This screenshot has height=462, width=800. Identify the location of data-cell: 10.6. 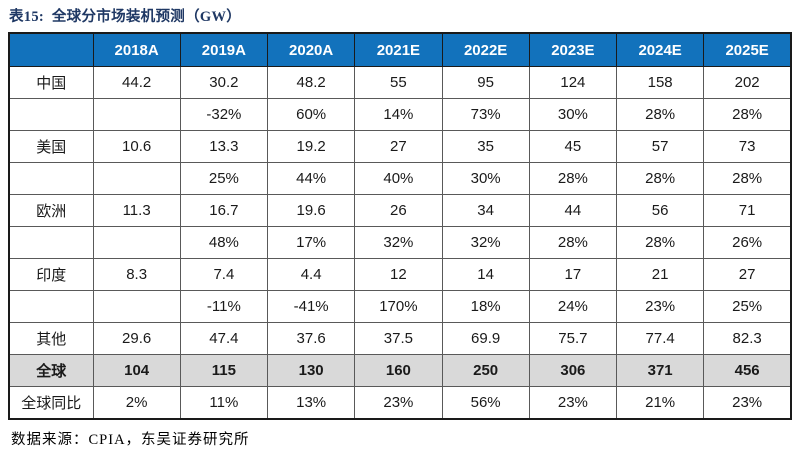
(136, 146).